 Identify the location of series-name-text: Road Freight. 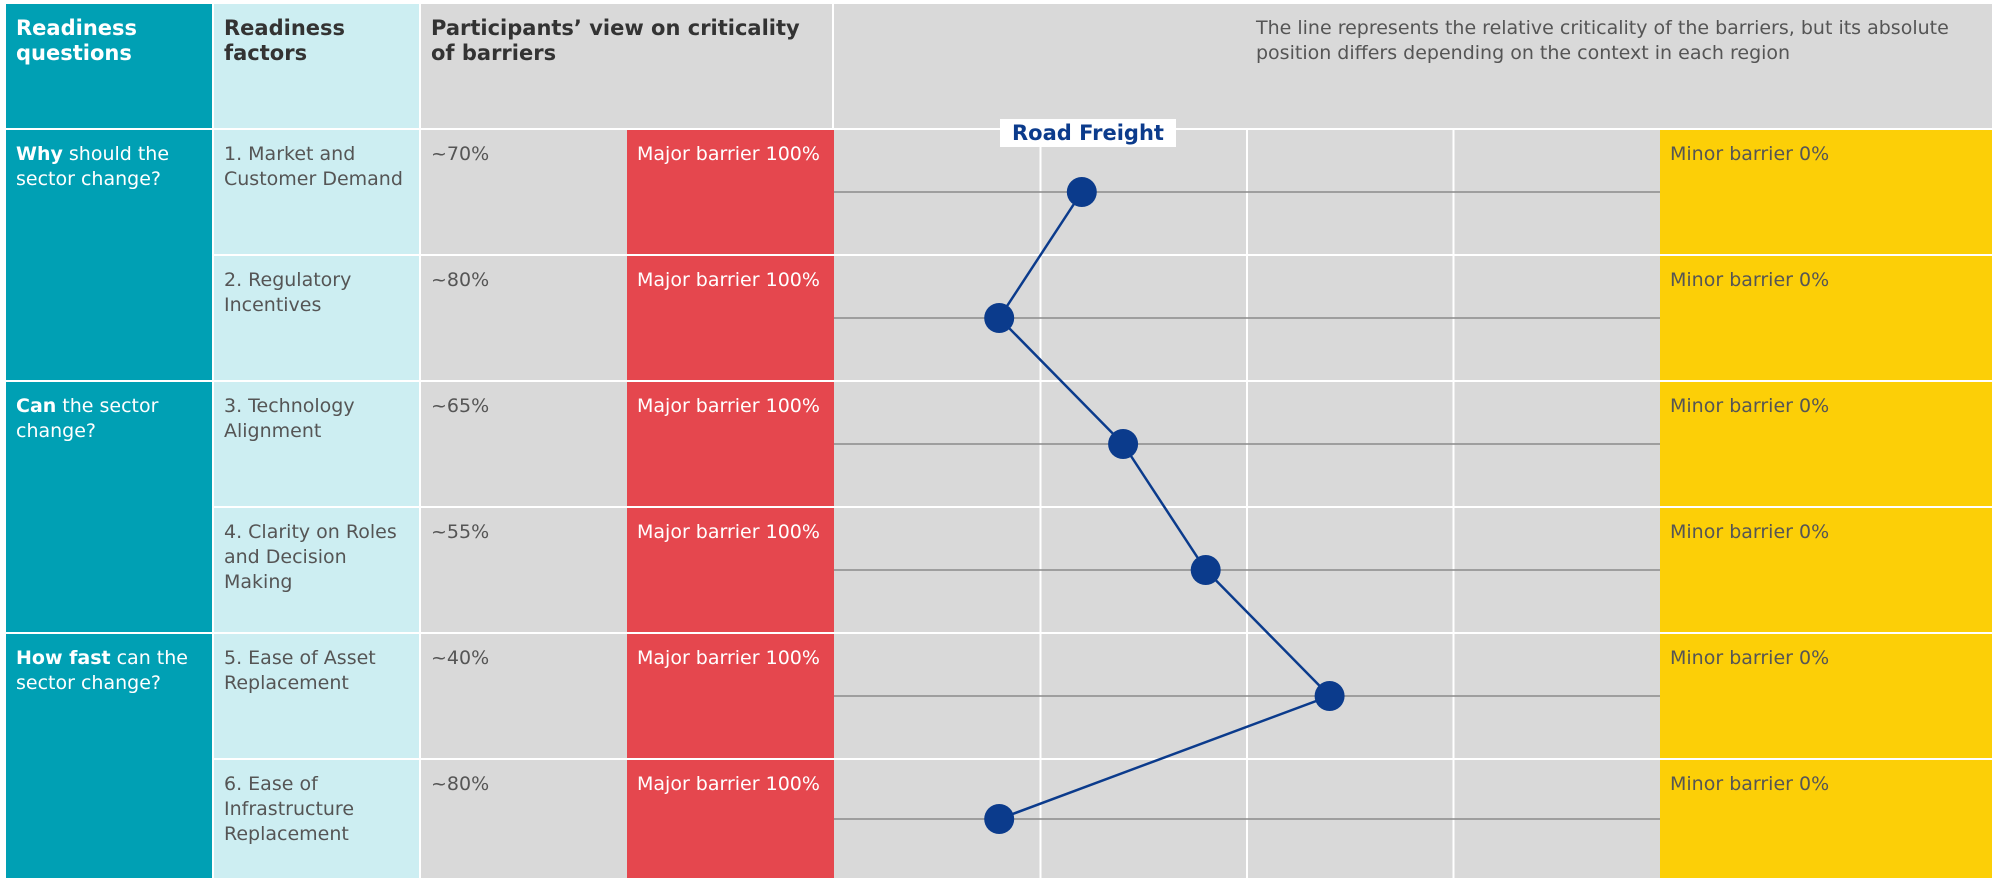
(1088, 133).